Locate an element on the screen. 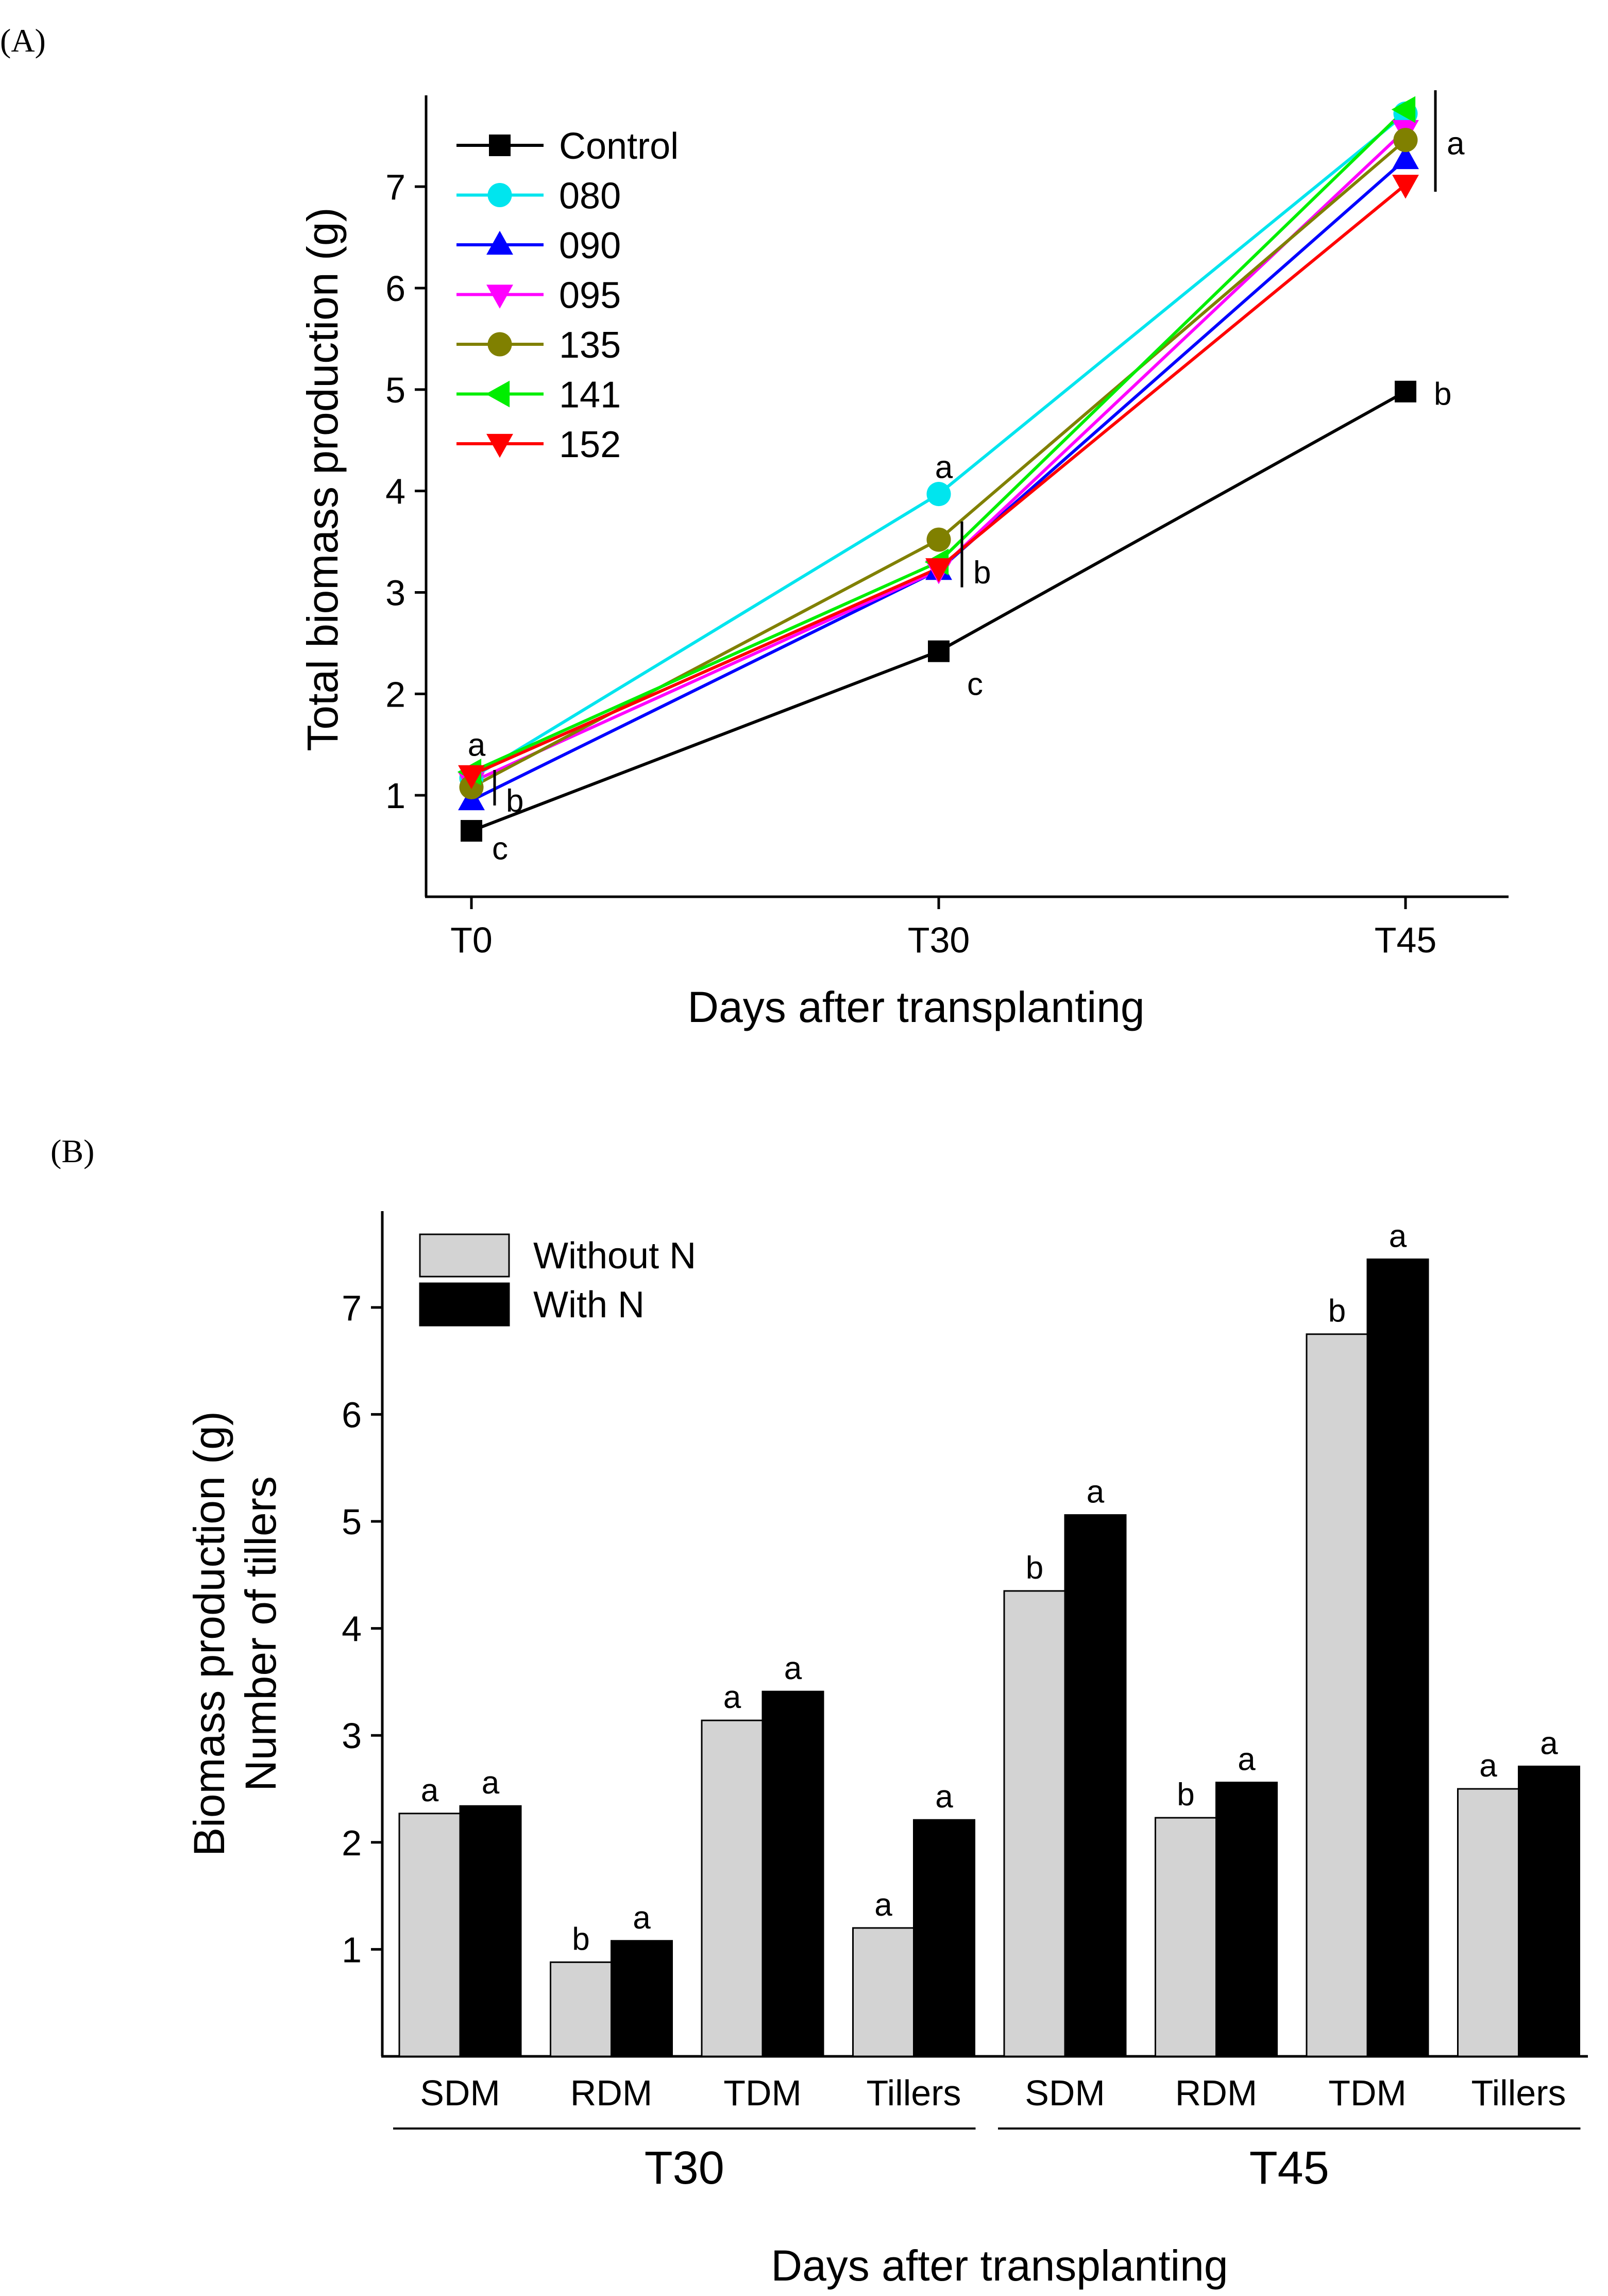  panel-a-x-label: Days after transplanting is located at coordinates (915, 1007).